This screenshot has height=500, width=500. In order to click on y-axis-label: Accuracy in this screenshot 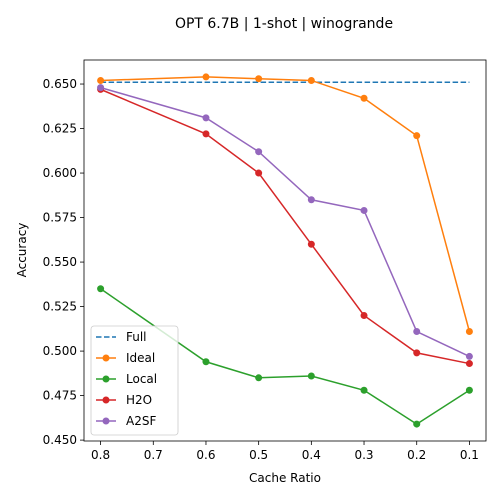, I will do `click(22, 250)`.